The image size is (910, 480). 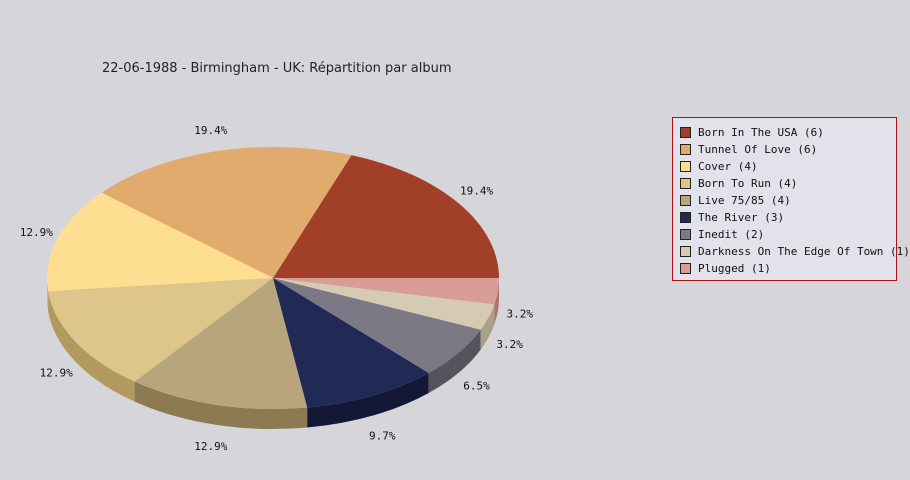 I want to click on pie-side-plugged, so click(x=496, y=301).